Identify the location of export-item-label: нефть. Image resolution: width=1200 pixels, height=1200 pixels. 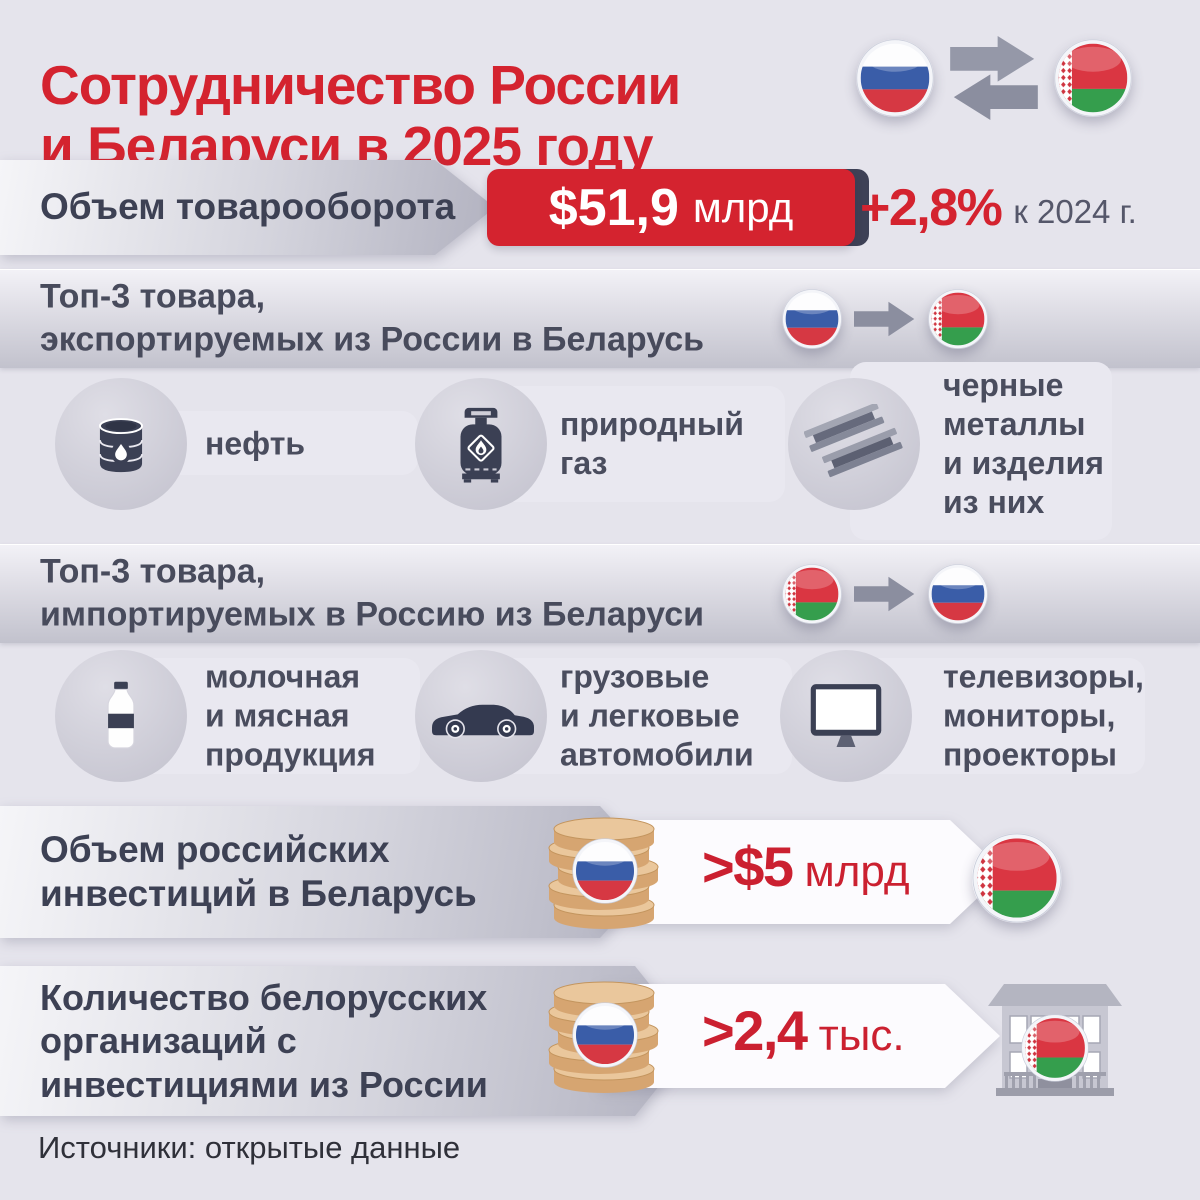
(255, 443).